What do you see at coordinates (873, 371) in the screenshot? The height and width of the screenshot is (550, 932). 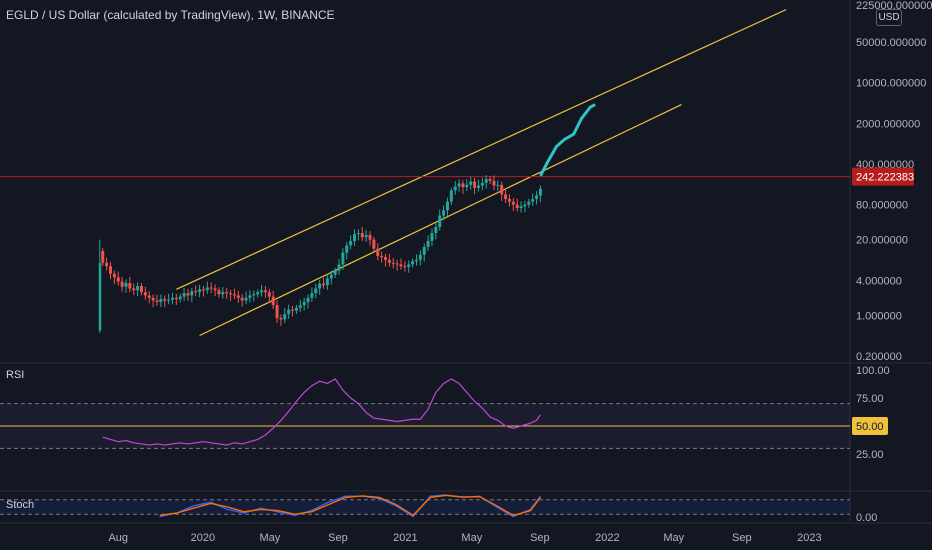 I see `rsi-tick-label: 100.00` at bounding box center [873, 371].